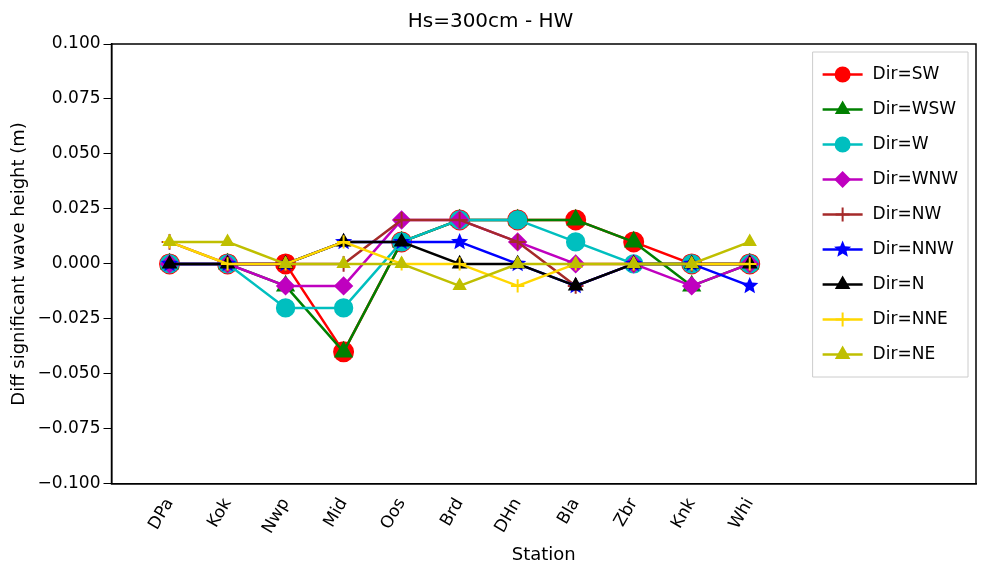 The image size is (1001, 575). What do you see at coordinates (913, 247) in the screenshot?
I see `legend-label: Dir=NNW` at bounding box center [913, 247].